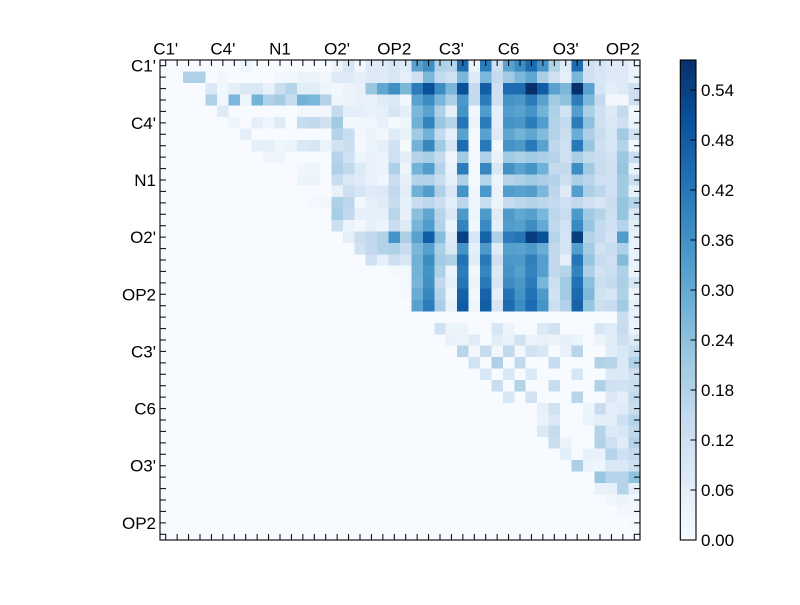 The width and height of the screenshot is (800, 605). I want to click on svg-text: 0.54, so click(717, 90).